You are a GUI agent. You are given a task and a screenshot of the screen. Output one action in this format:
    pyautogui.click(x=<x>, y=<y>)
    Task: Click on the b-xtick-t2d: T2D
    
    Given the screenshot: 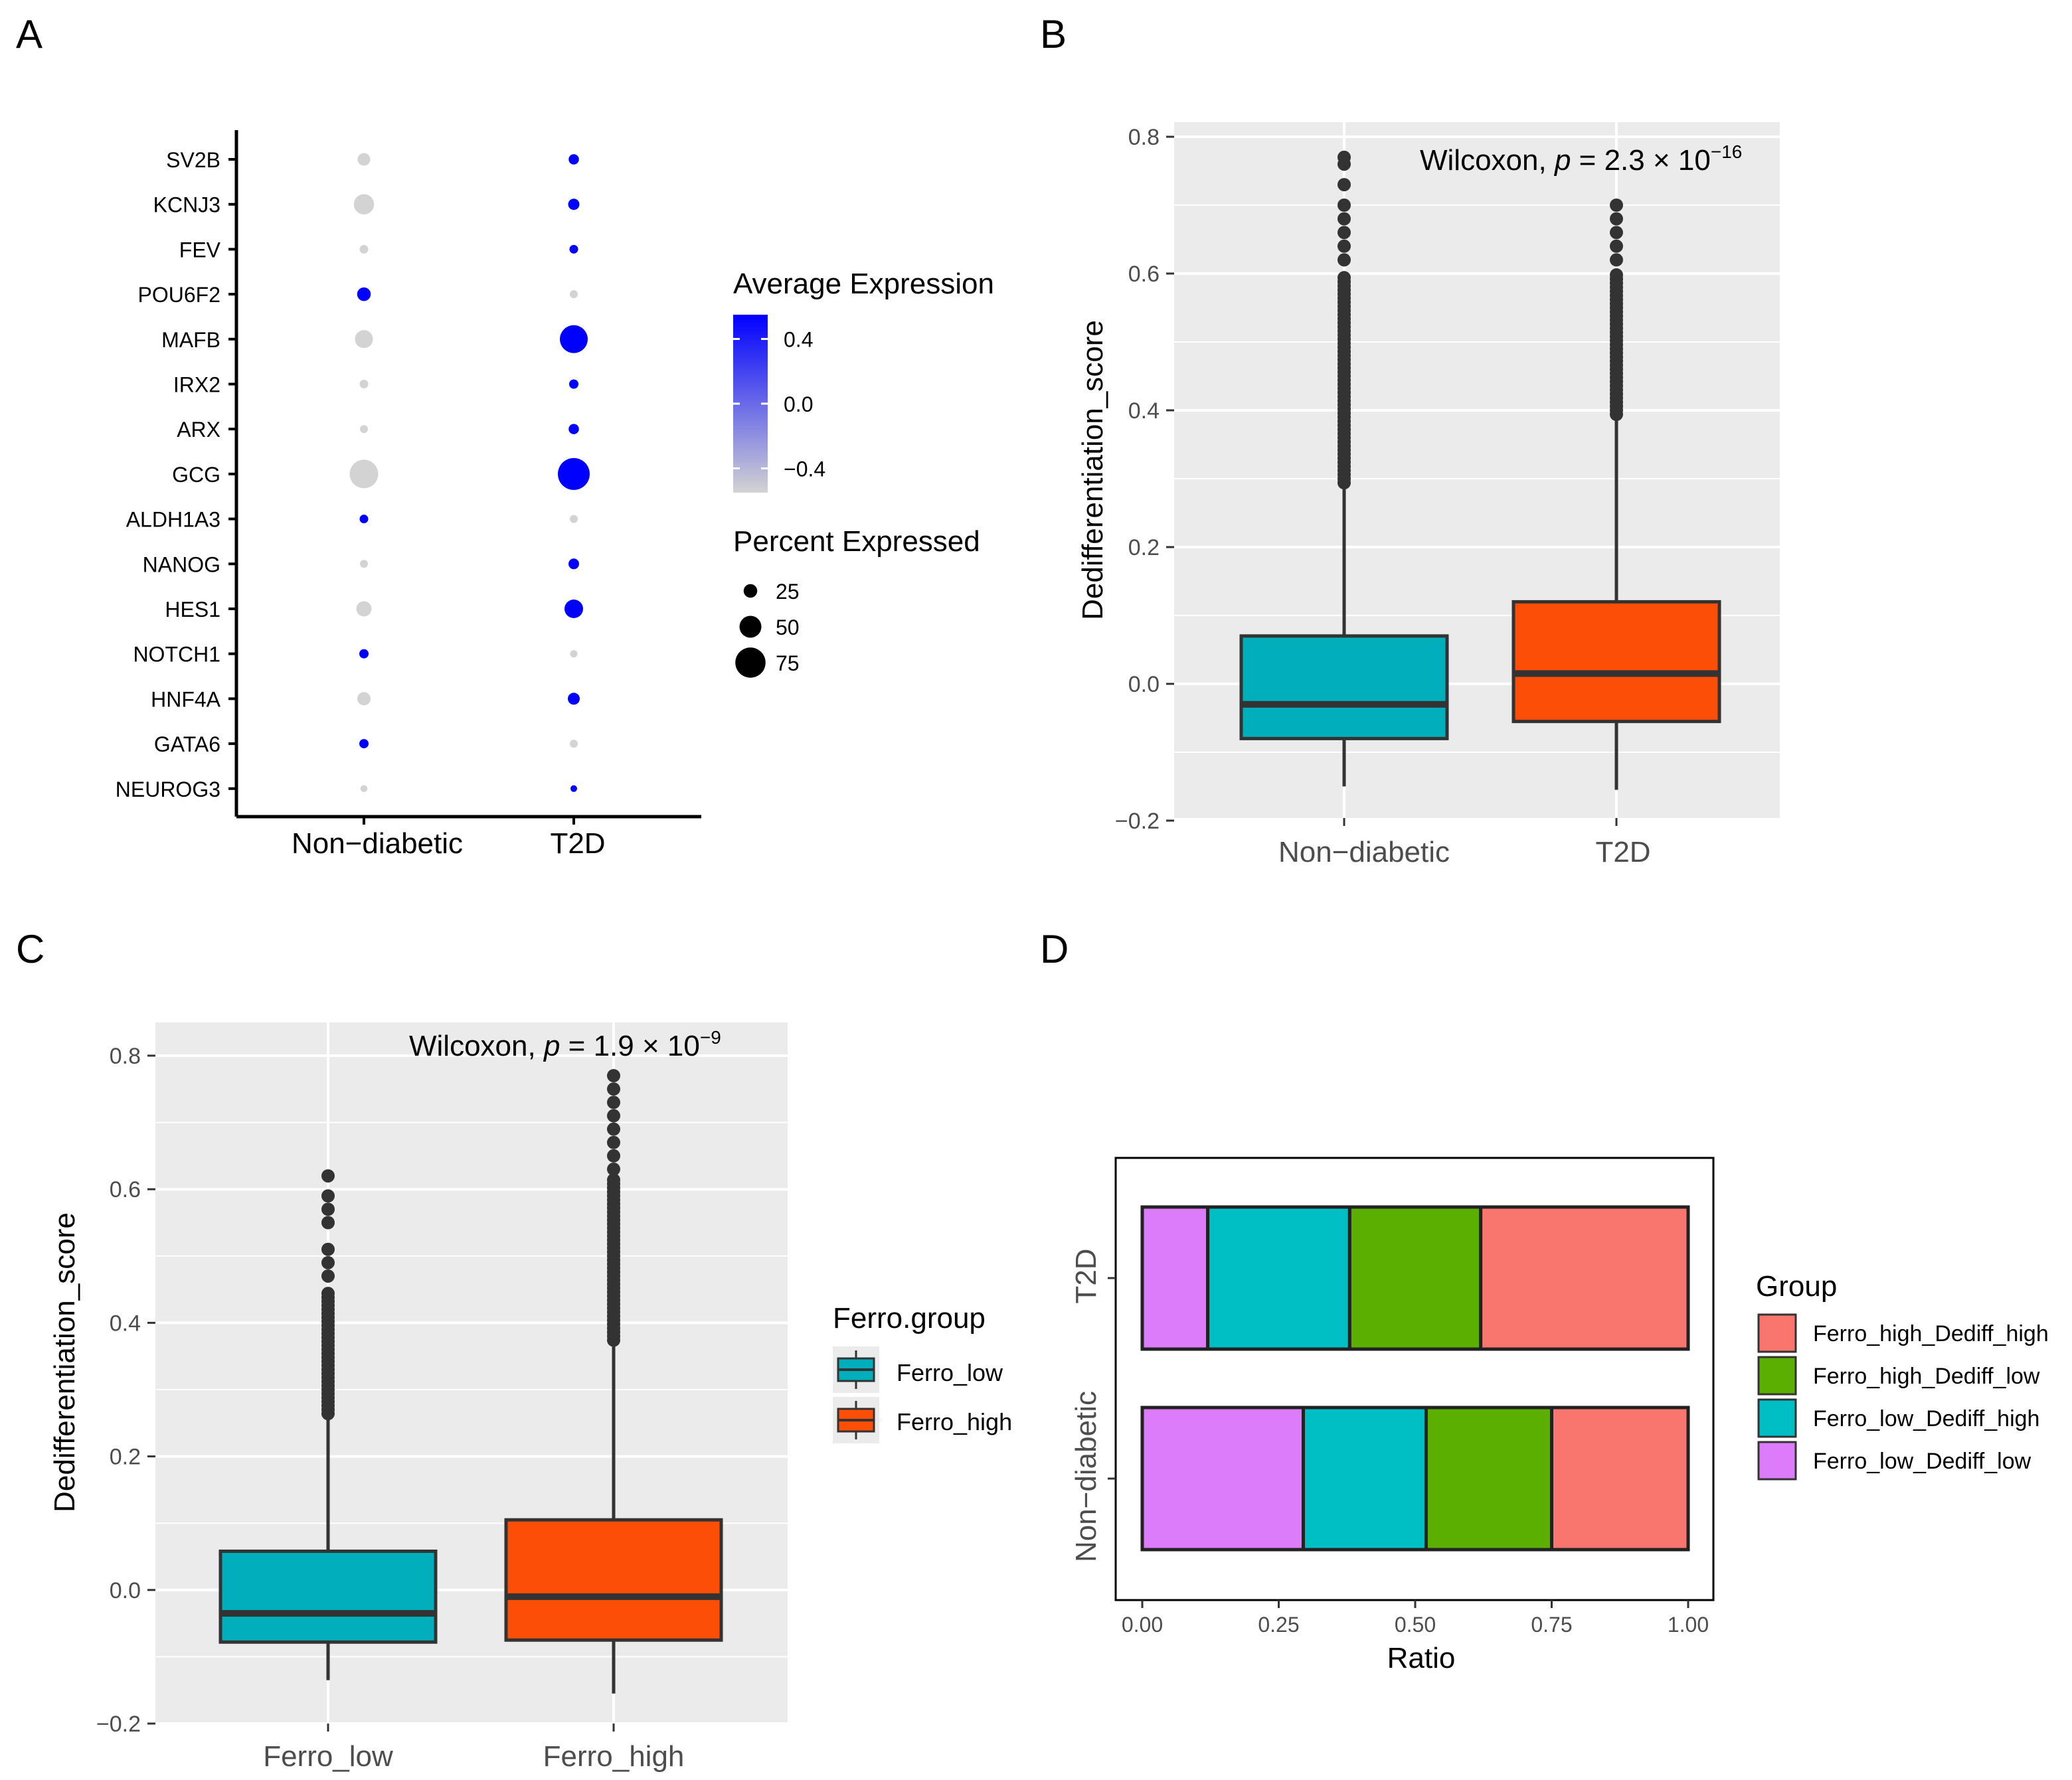 What is the action you would take?
    pyautogui.click(x=1622, y=852)
    